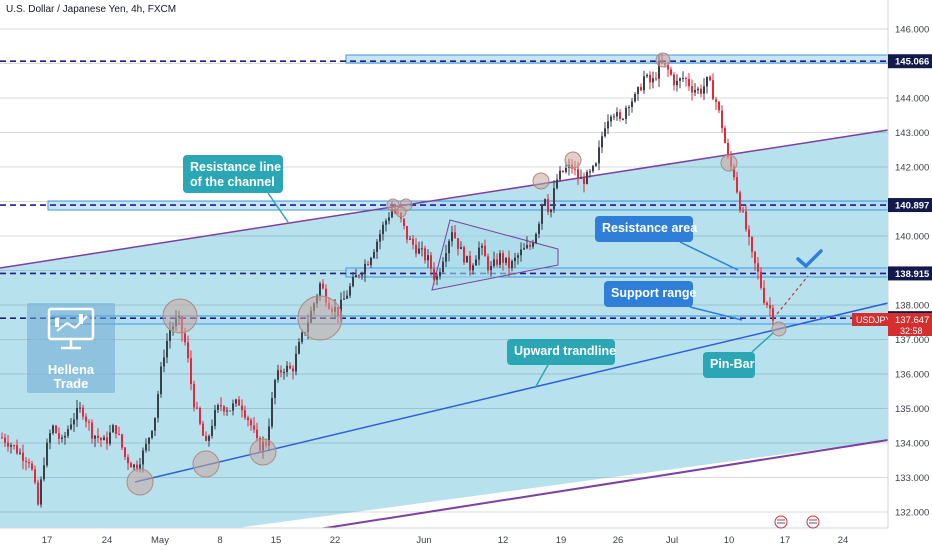  I want to click on x-tick-label: 26, so click(618, 540).